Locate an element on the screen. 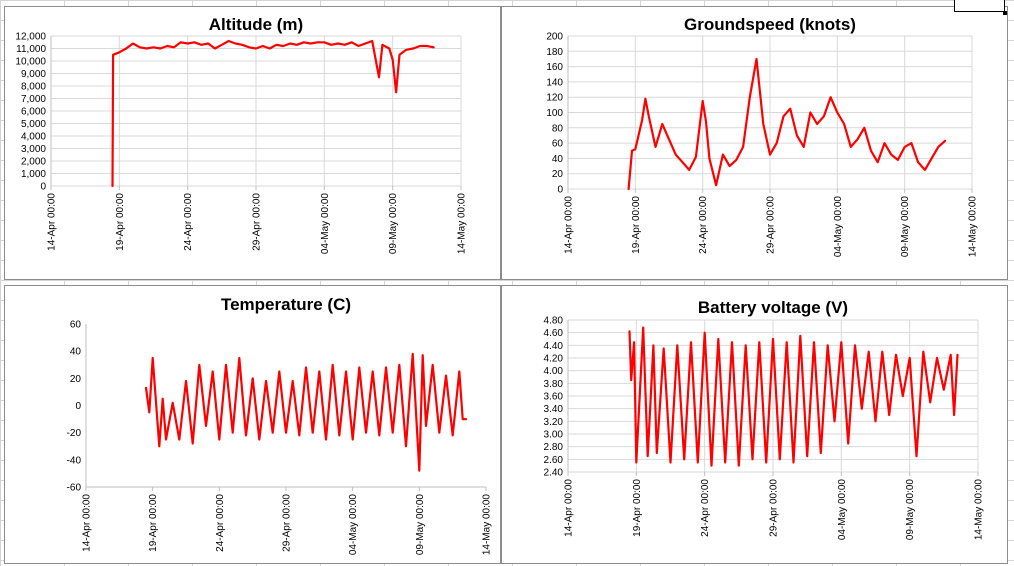 This screenshot has height=566, width=1014. altitude-x-tick-label: 29-Apr 00:00 is located at coordinates (257, 222).